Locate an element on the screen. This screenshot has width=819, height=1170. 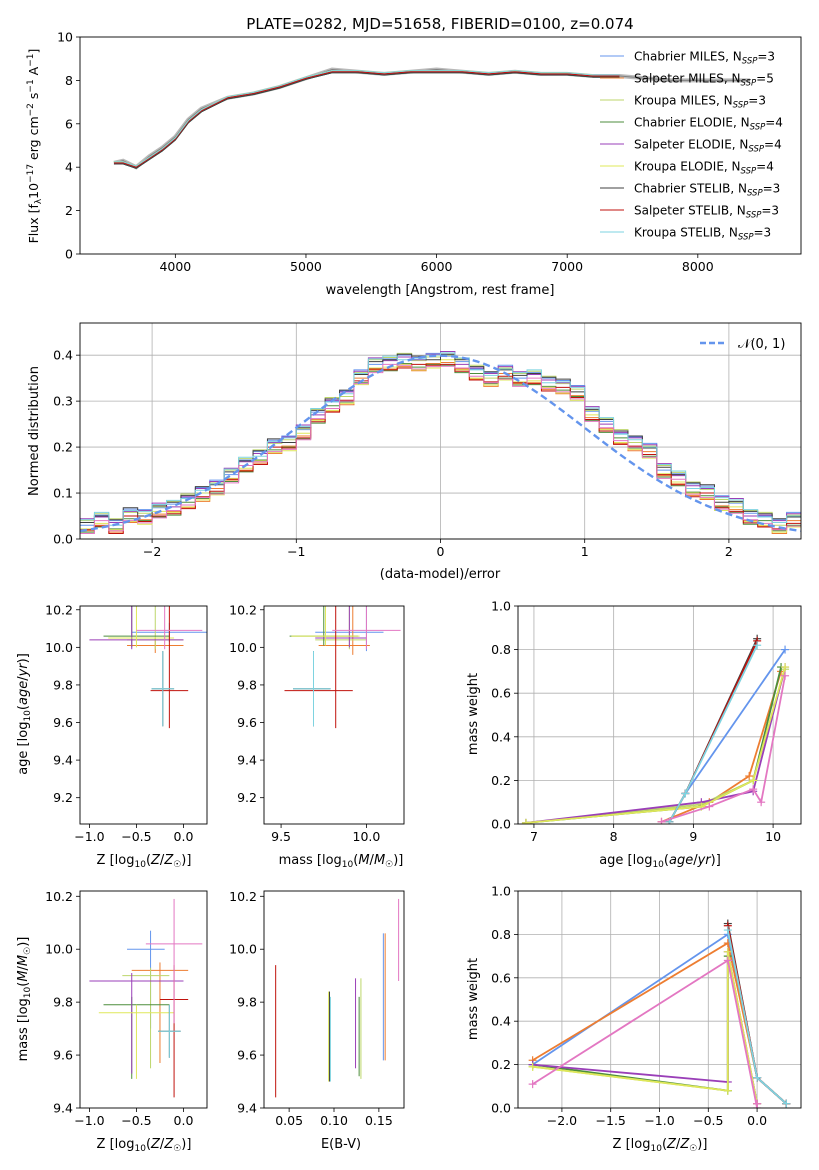
wZ-ylabel: mass weight is located at coordinates (473, 999).